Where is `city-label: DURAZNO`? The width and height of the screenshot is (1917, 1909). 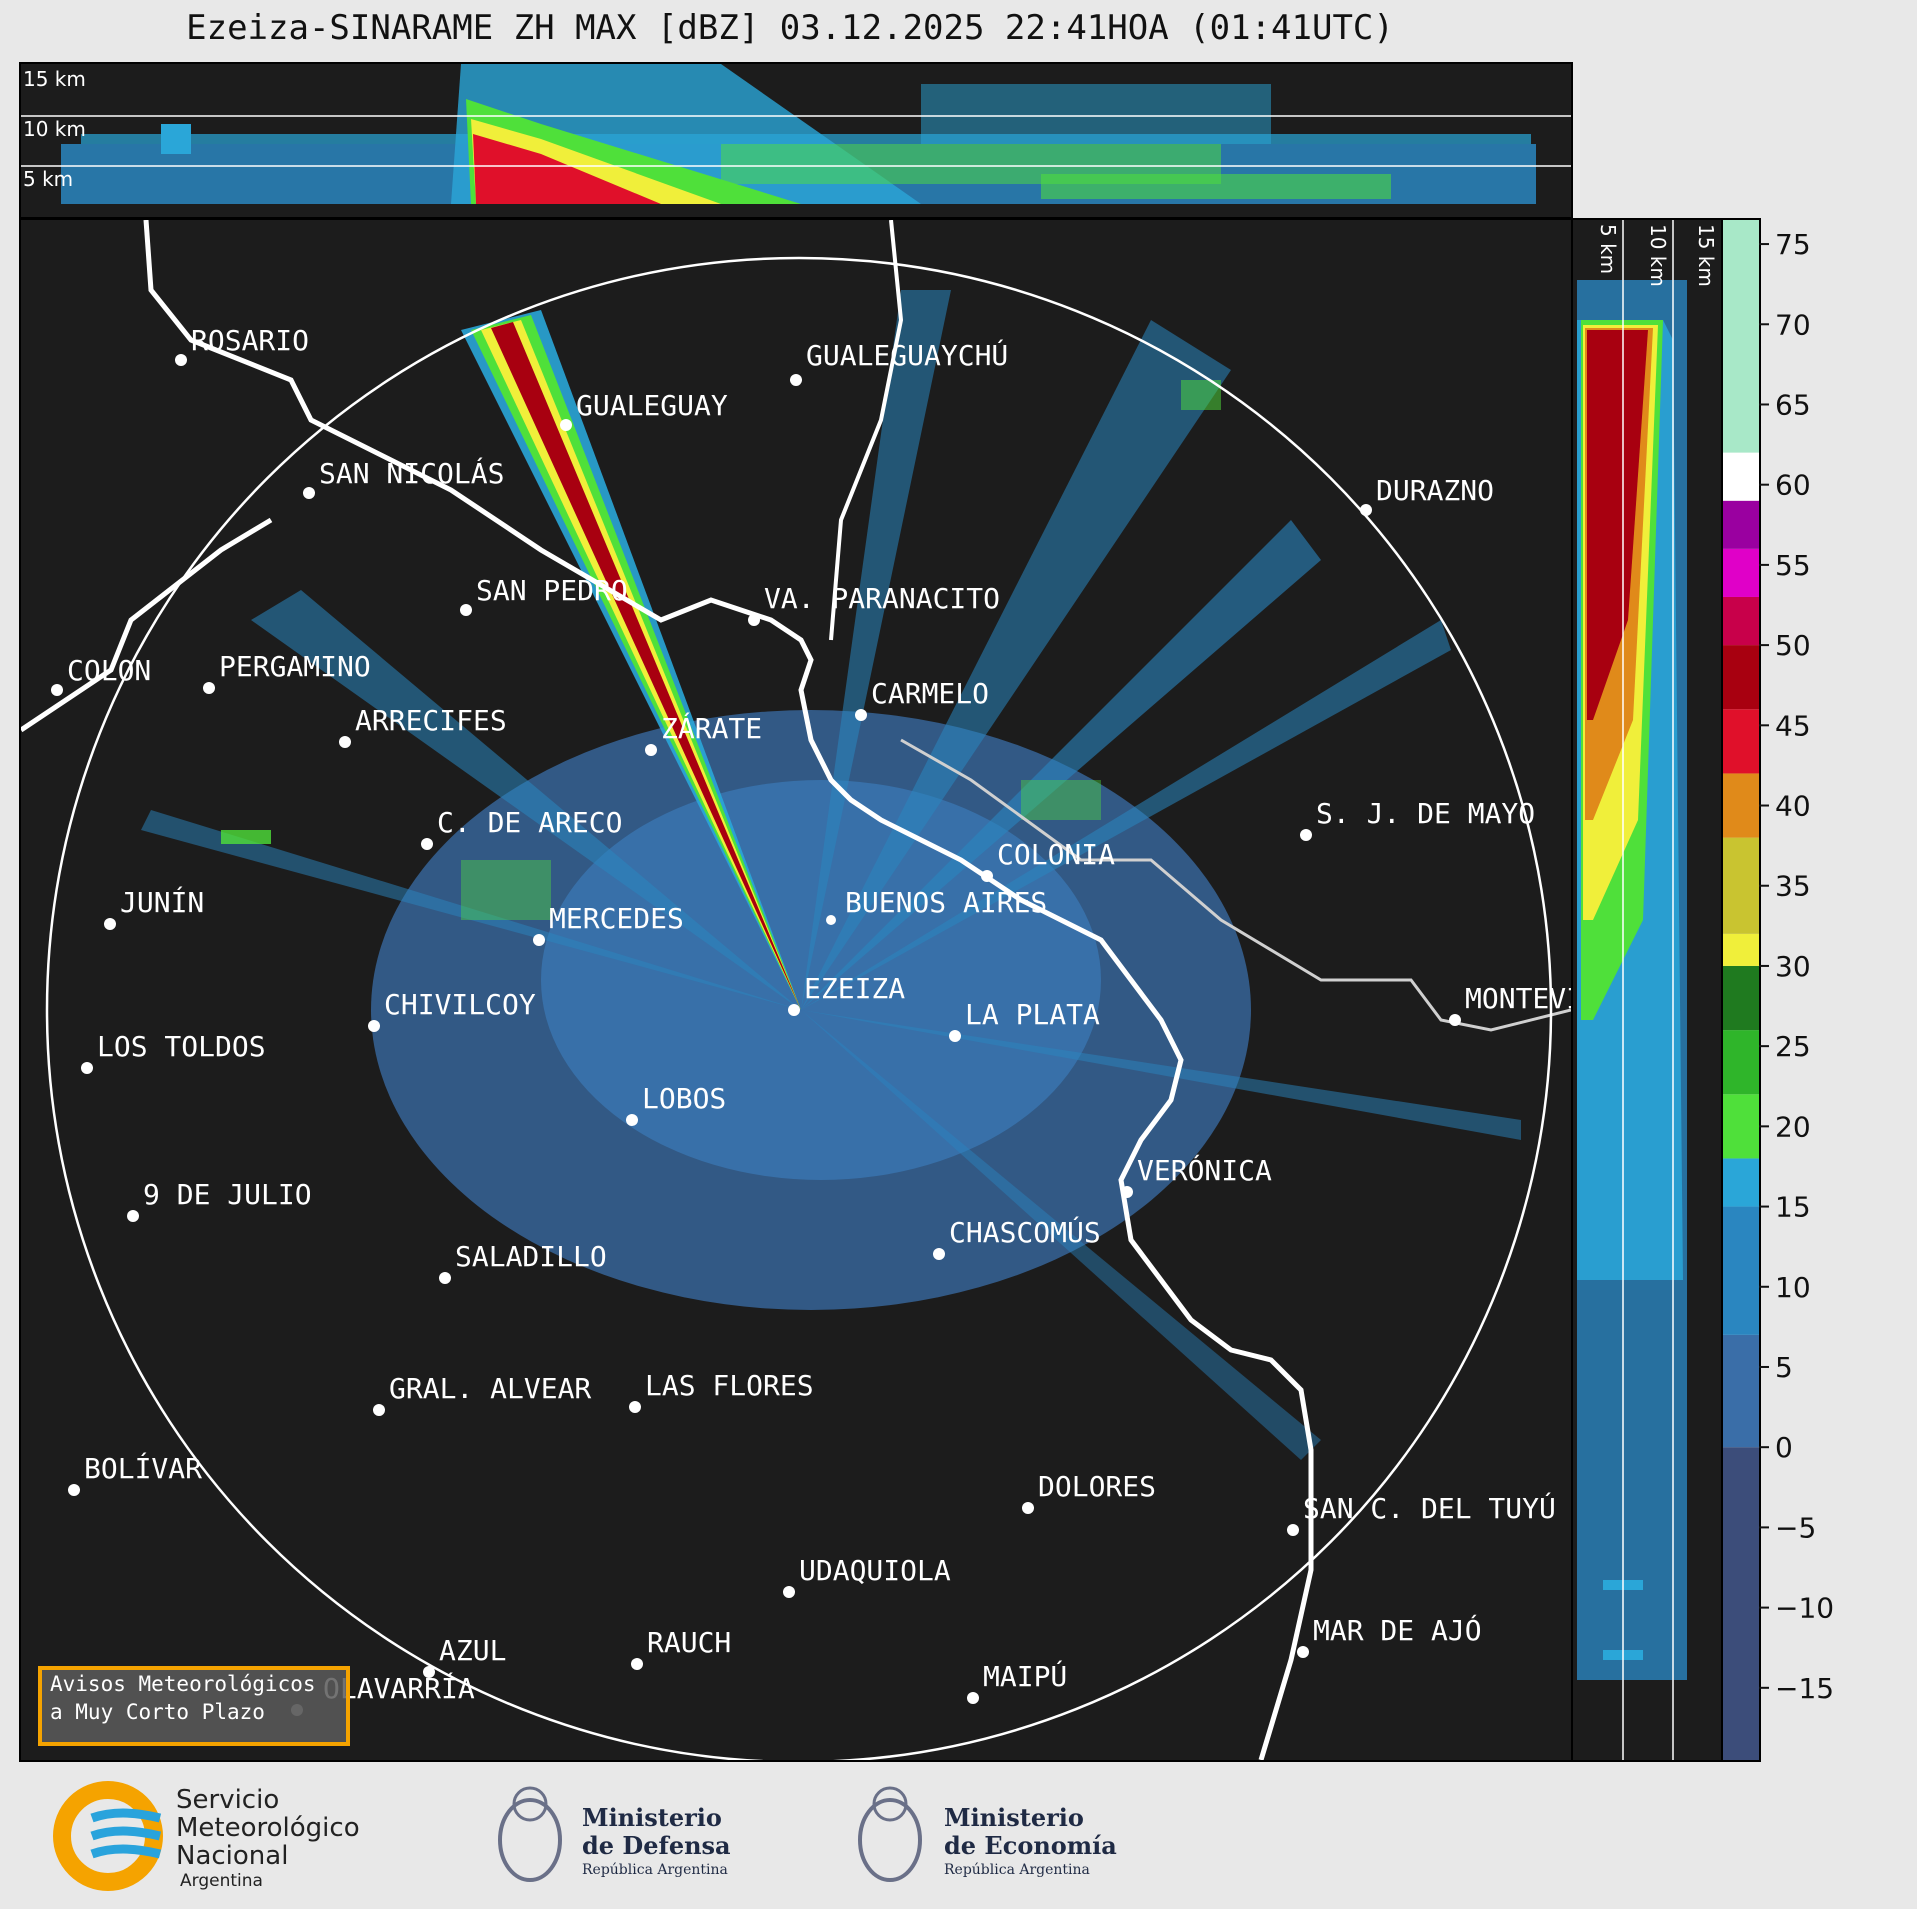
city-label: DURAZNO is located at coordinates (1435, 490).